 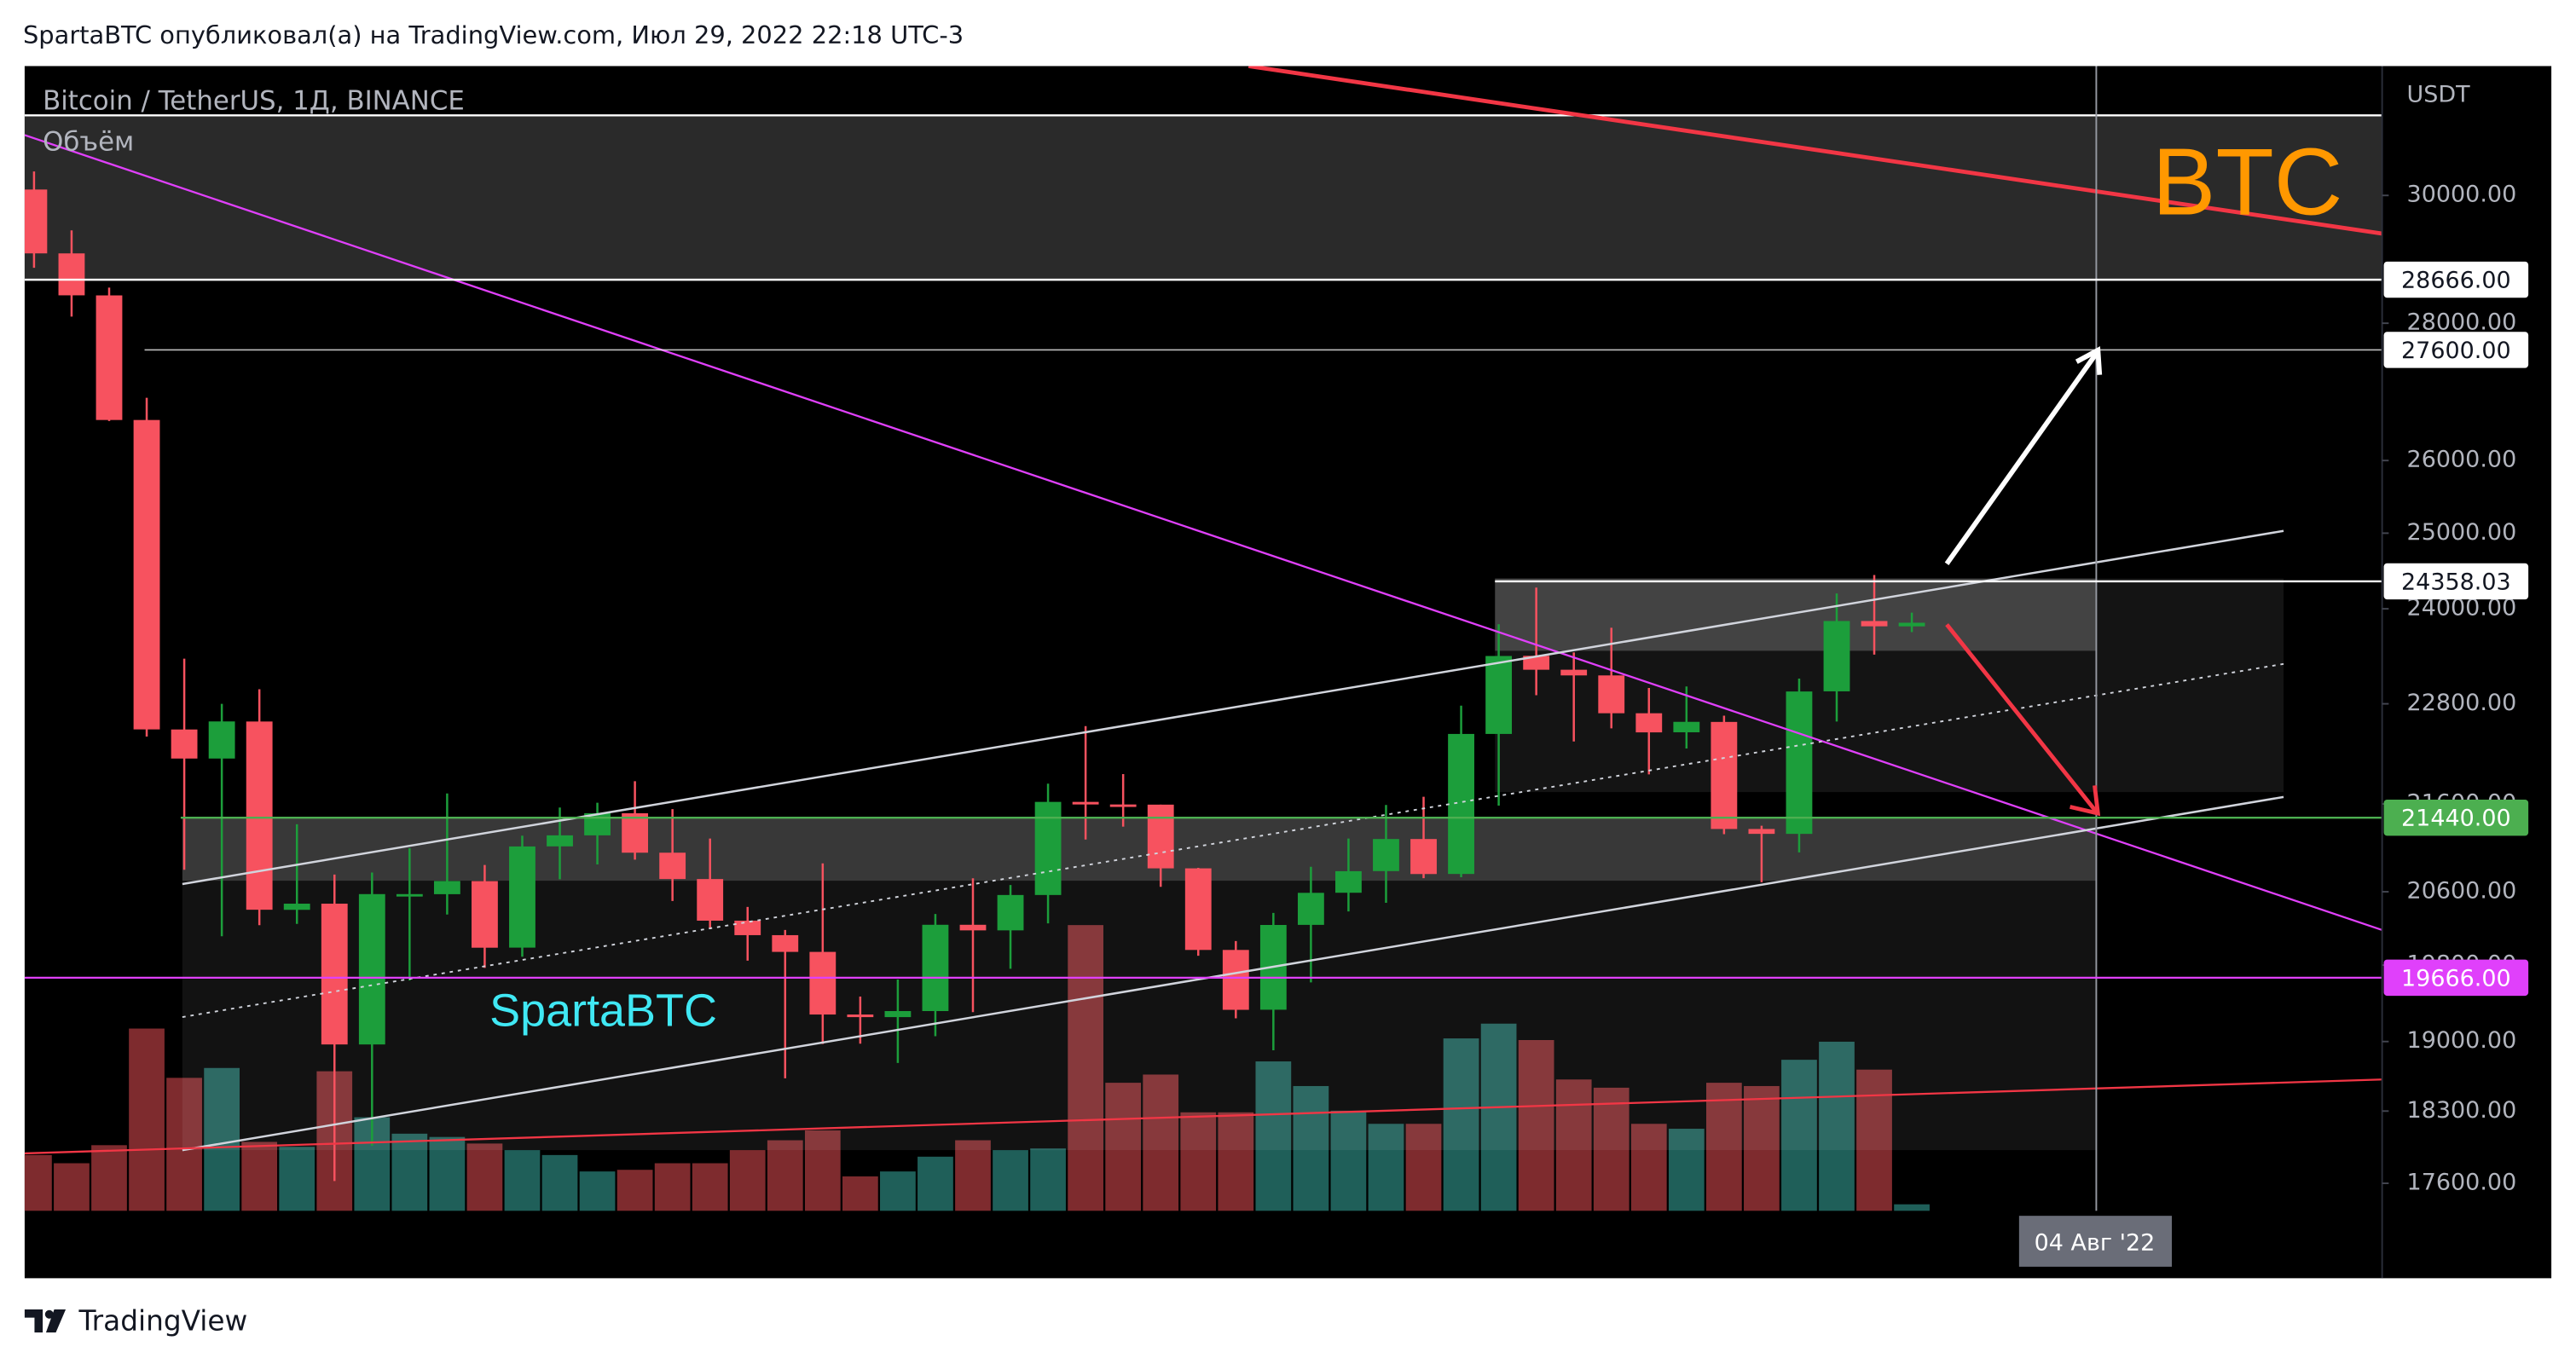 I want to click on y-tick-label: 19000.00, so click(x=2462, y=1040).